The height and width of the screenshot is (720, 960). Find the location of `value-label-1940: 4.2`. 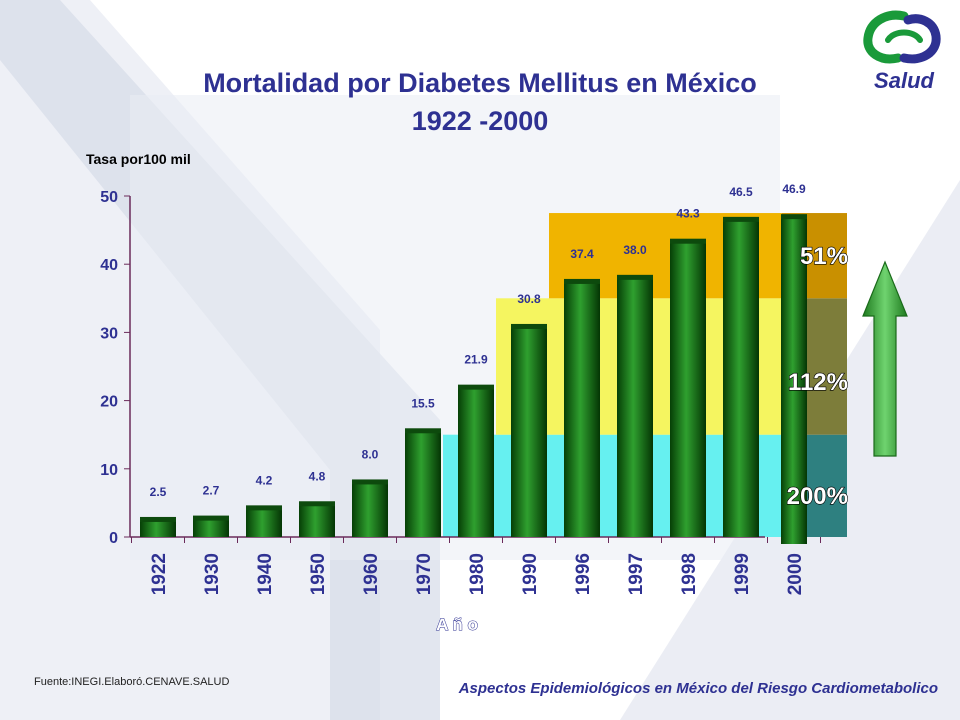

value-label-1940: 4.2 is located at coordinates (264, 480).